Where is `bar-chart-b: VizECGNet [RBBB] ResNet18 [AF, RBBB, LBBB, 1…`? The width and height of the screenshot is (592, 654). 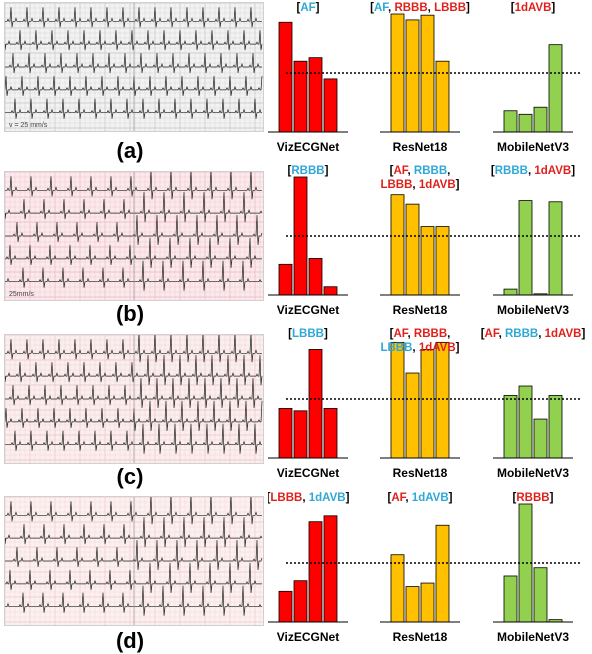
bar-chart-b: VizECGNet [RBBB] ResNet18 [AF, RBBB, LBBB, 1… is located at coordinates (430, 243).